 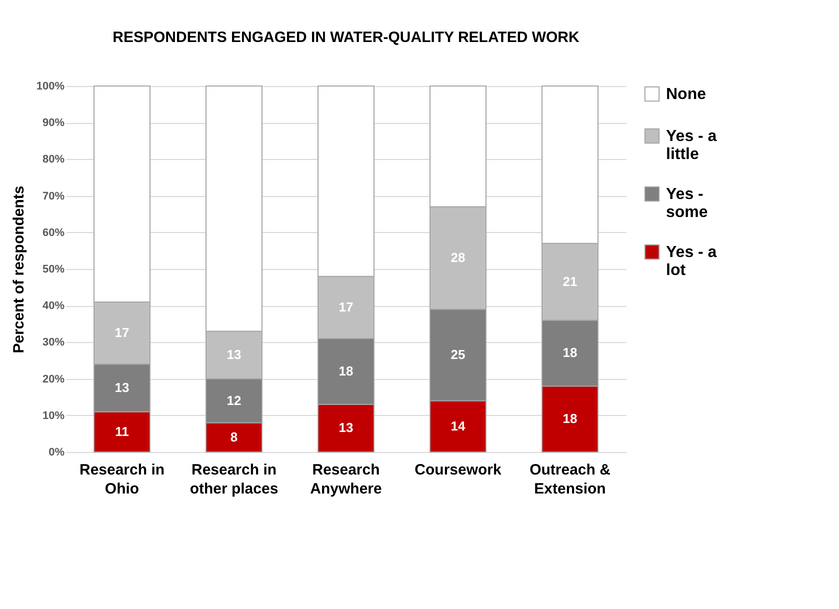 What do you see at coordinates (53, 270) in the screenshot?
I see `y-tick-label: 50%` at bounding box center [53, 270].